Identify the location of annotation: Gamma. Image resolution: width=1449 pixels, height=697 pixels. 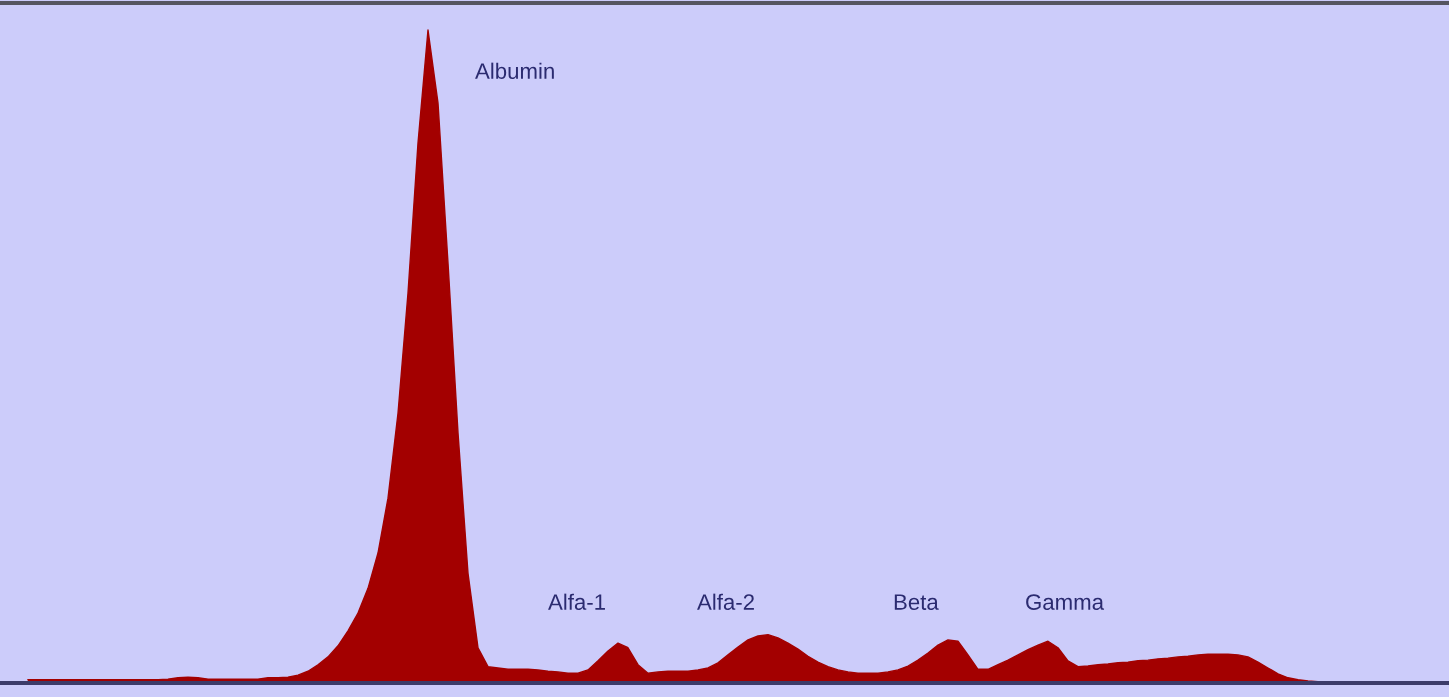
(1065, 602).